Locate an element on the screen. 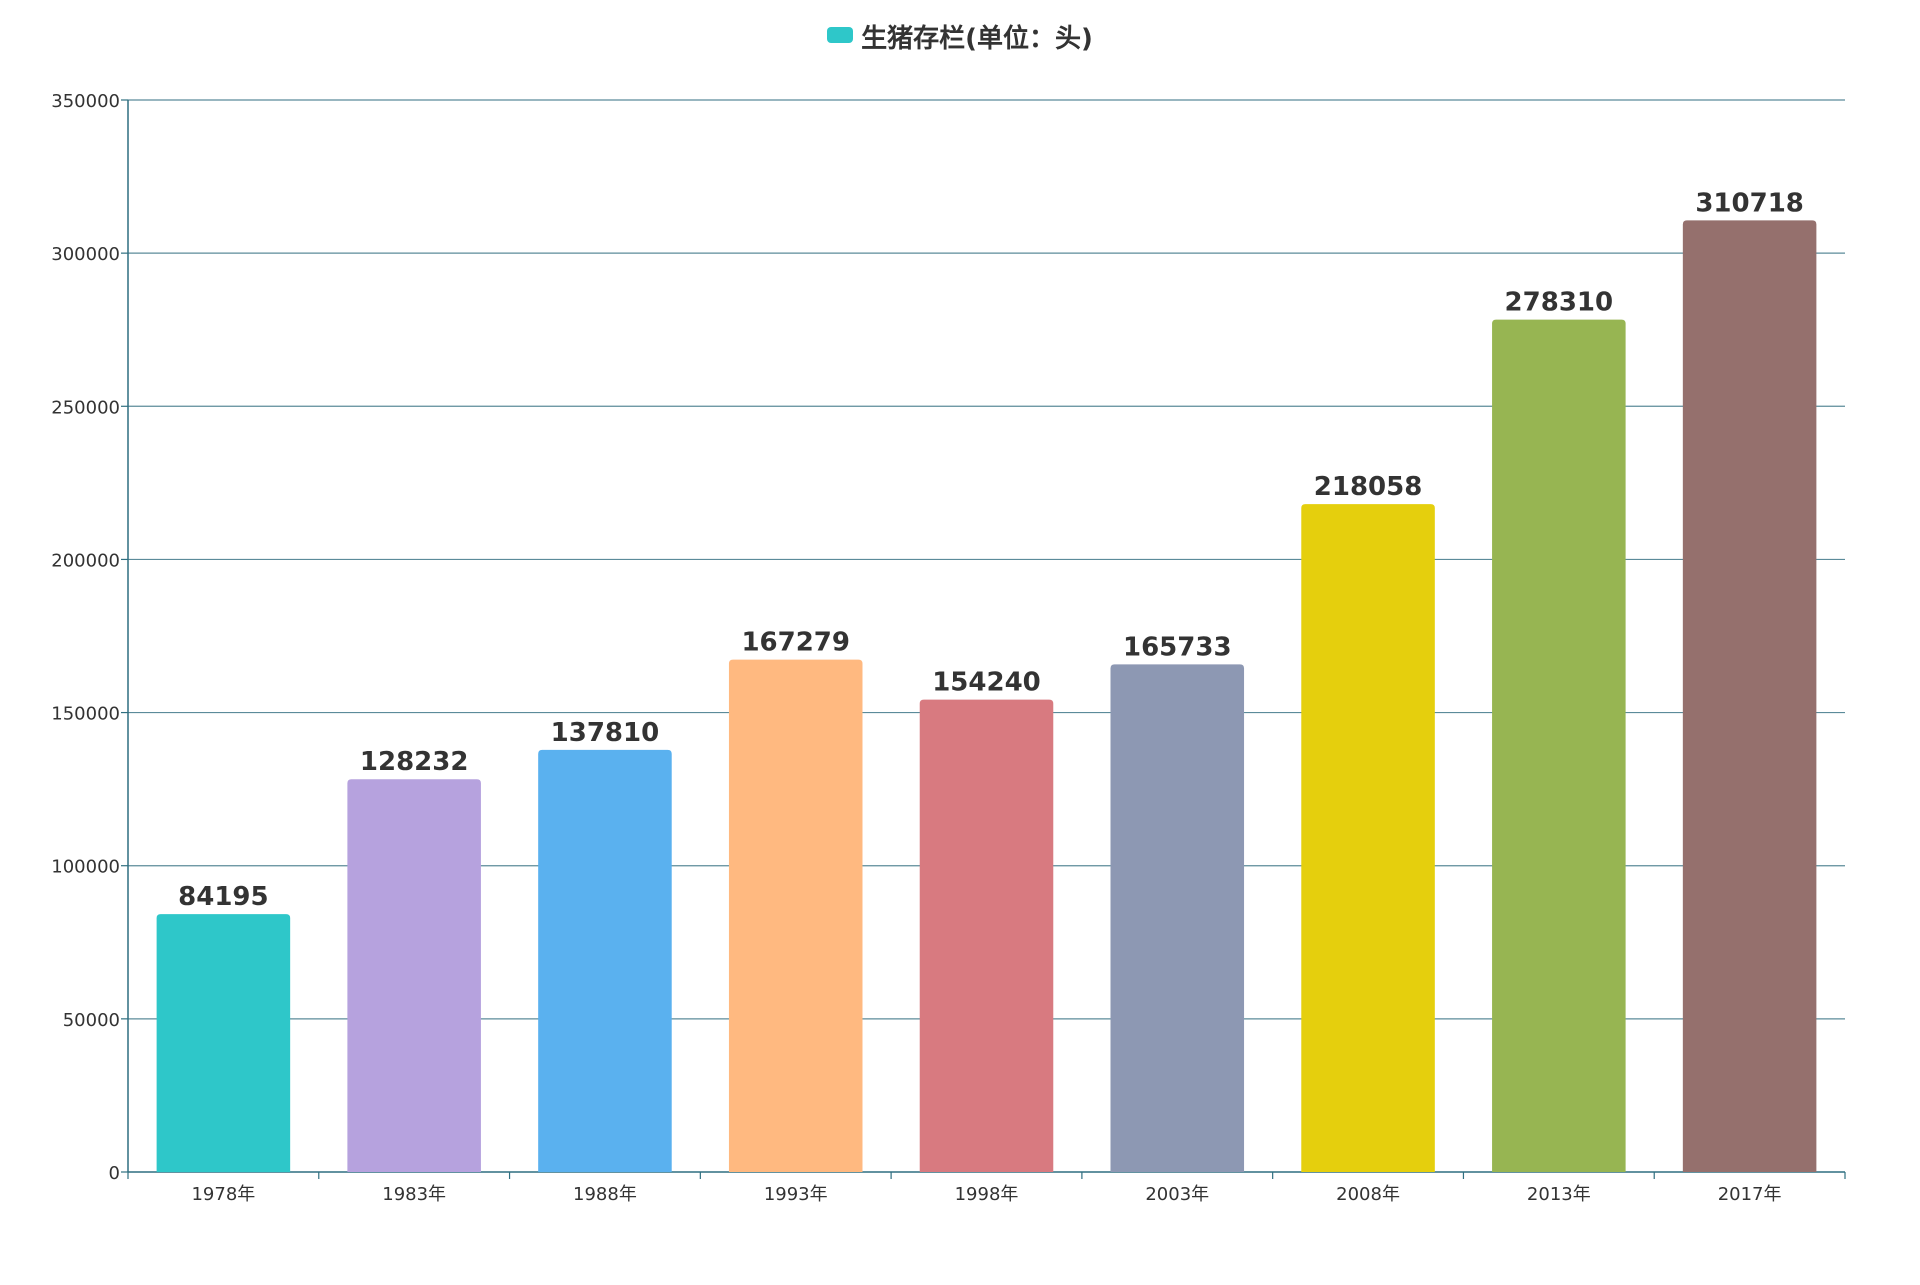  x-tick-label: 1978年 is located at coordinates (223, 1194).